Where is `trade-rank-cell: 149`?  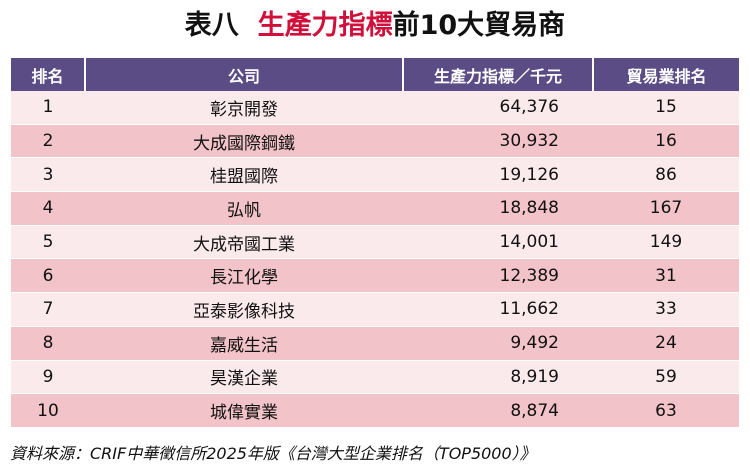
trade-rank-cell: 149 is located at coordinates (666, 242).